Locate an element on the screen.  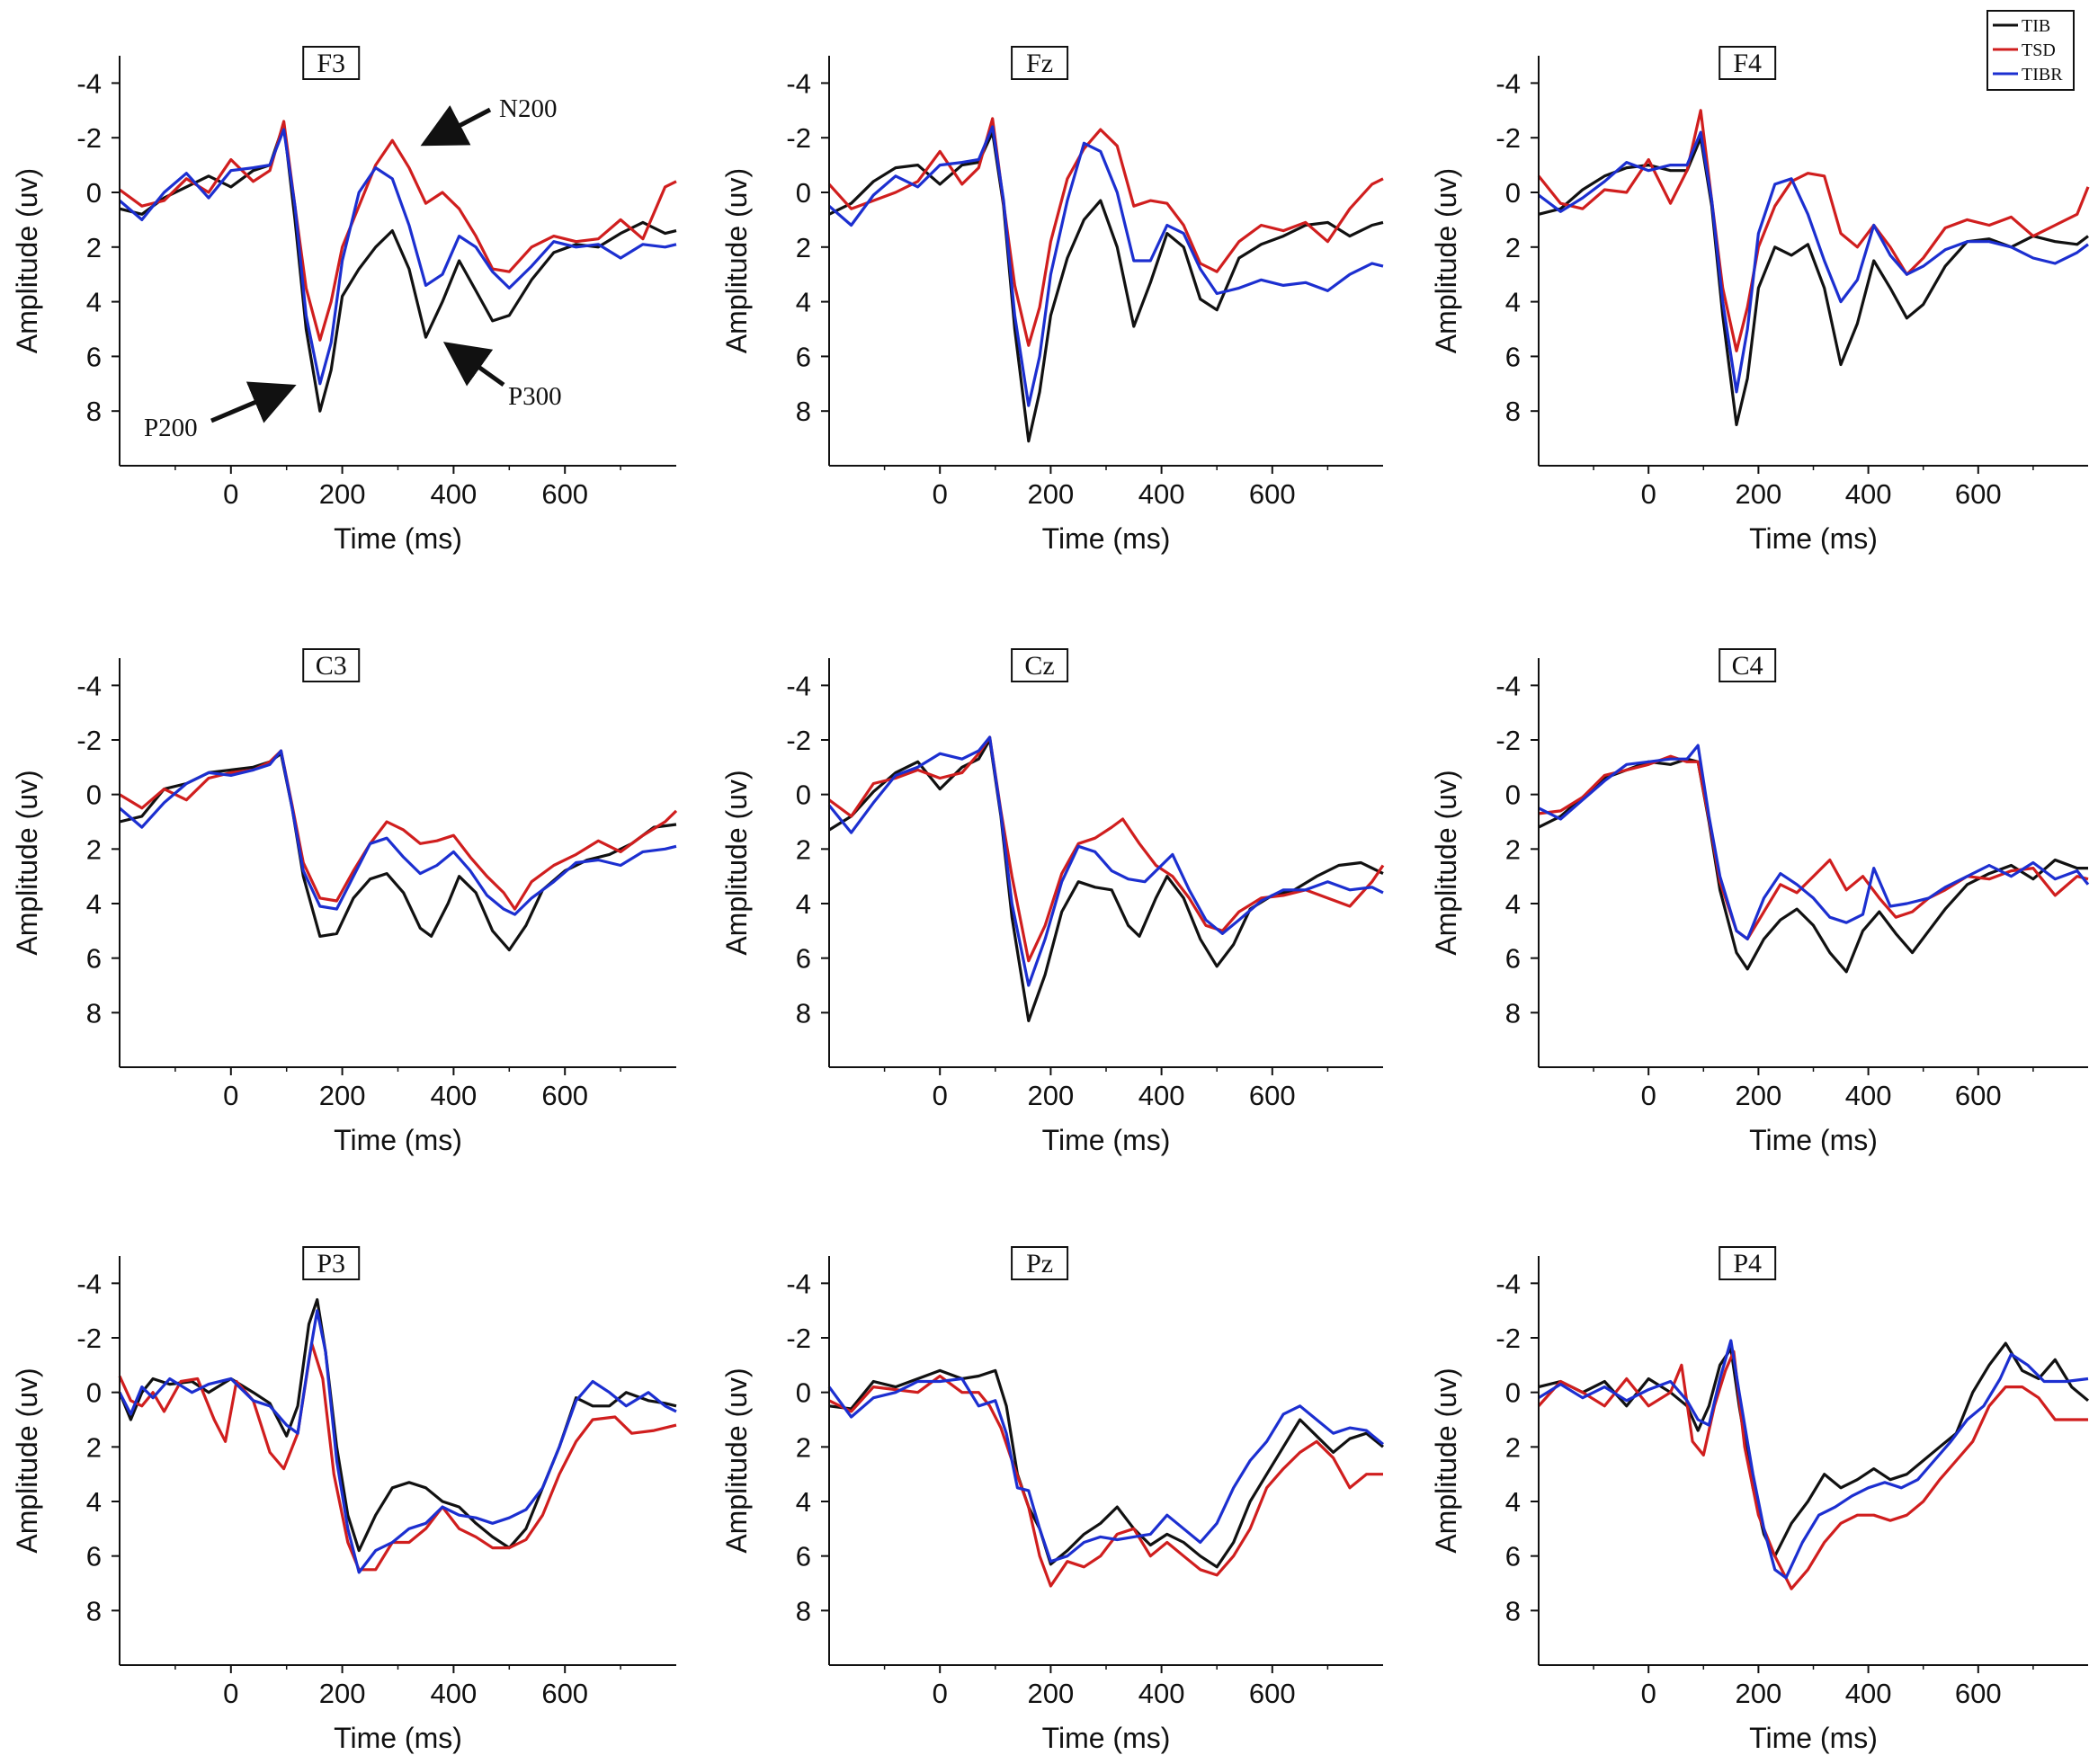
panel-title-p3: P3 is located at coordinates (331, 1264).